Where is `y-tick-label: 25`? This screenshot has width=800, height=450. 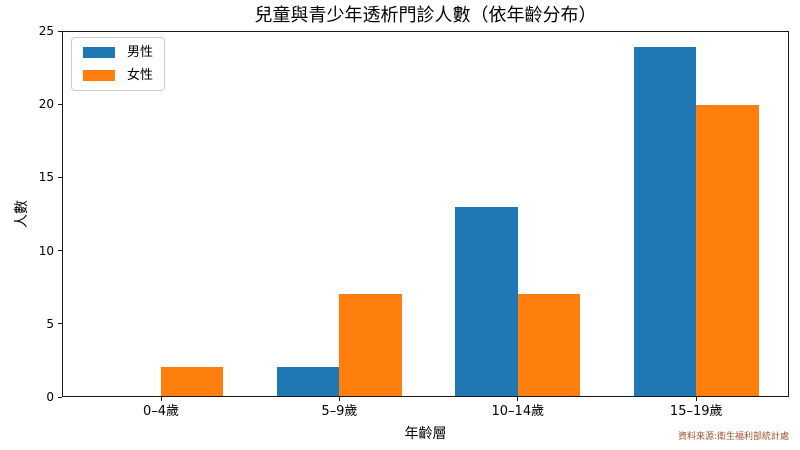 y-tick-label: 25 is located at coordinates (46, 31).